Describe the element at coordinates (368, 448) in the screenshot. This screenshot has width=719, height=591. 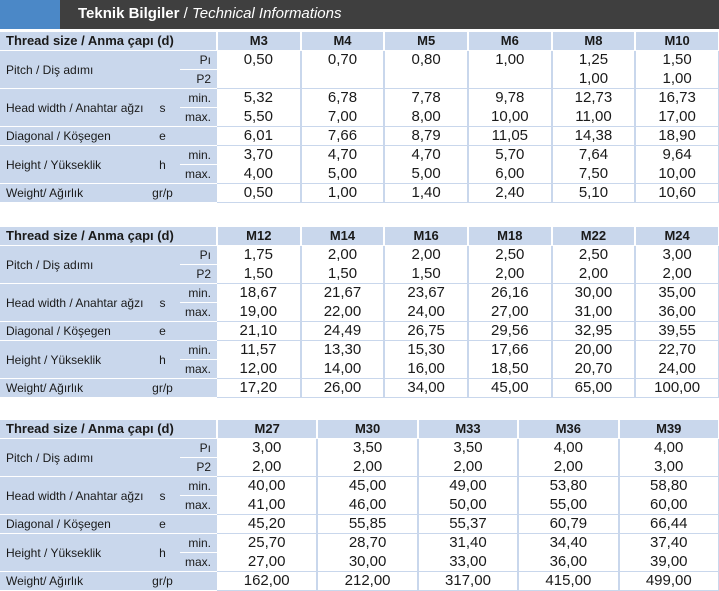
I see `value-cell: 3,50` at that location.